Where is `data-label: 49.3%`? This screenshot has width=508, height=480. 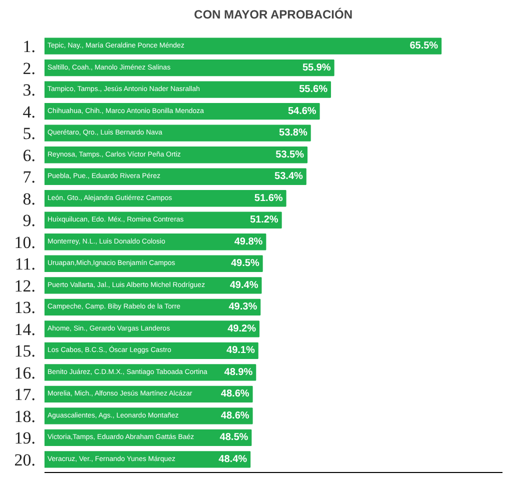 data-label: 49.3% is located at coordinates (243, 307).